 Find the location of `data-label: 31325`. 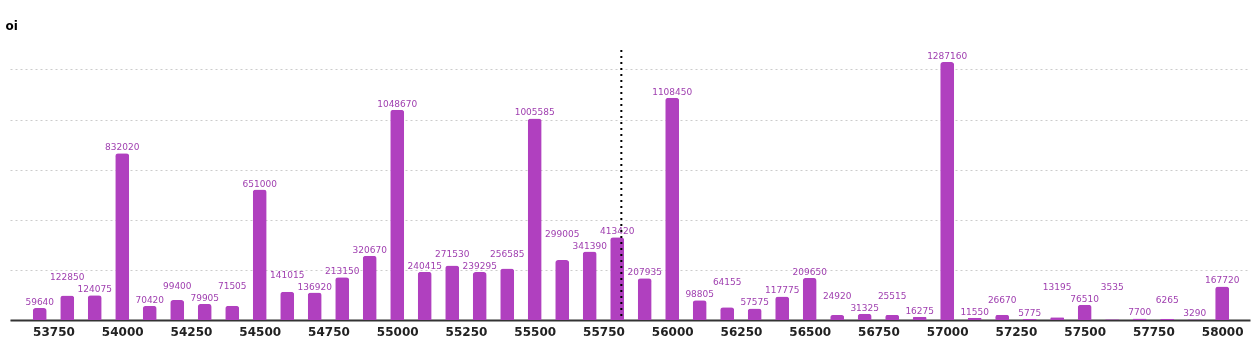

data-label: 31325 is located at coordinates (865, 307).